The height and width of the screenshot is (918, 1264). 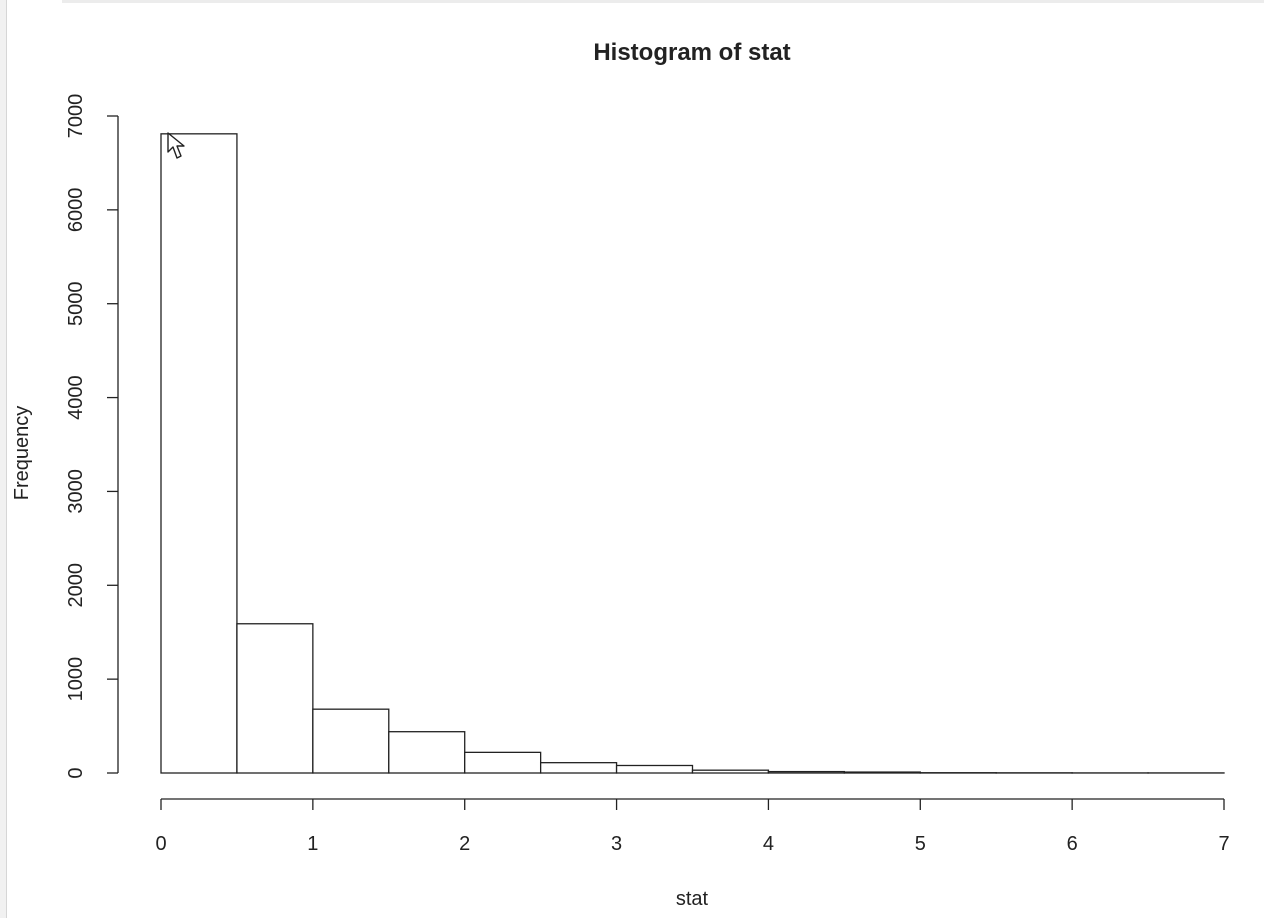 What do you see at coordinates (312, 844) in the screenshot?
I see `x-tick-label: 1` at bounding box center [312, 844].